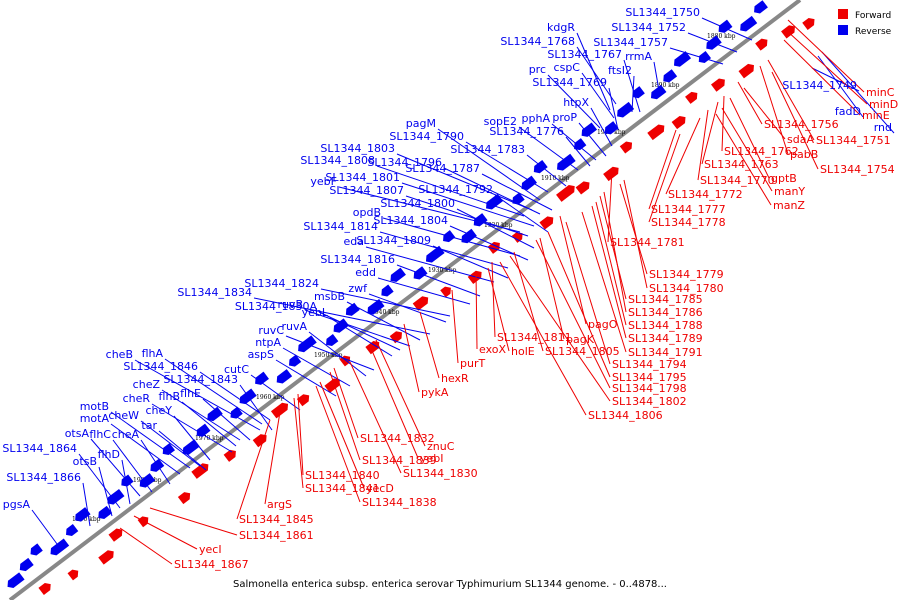 The height and width of the screenshot is (600, 900). Describe the element at coordinates (564, 117) in the screenshot. I see `gene-label-reverse: proP` at that location.